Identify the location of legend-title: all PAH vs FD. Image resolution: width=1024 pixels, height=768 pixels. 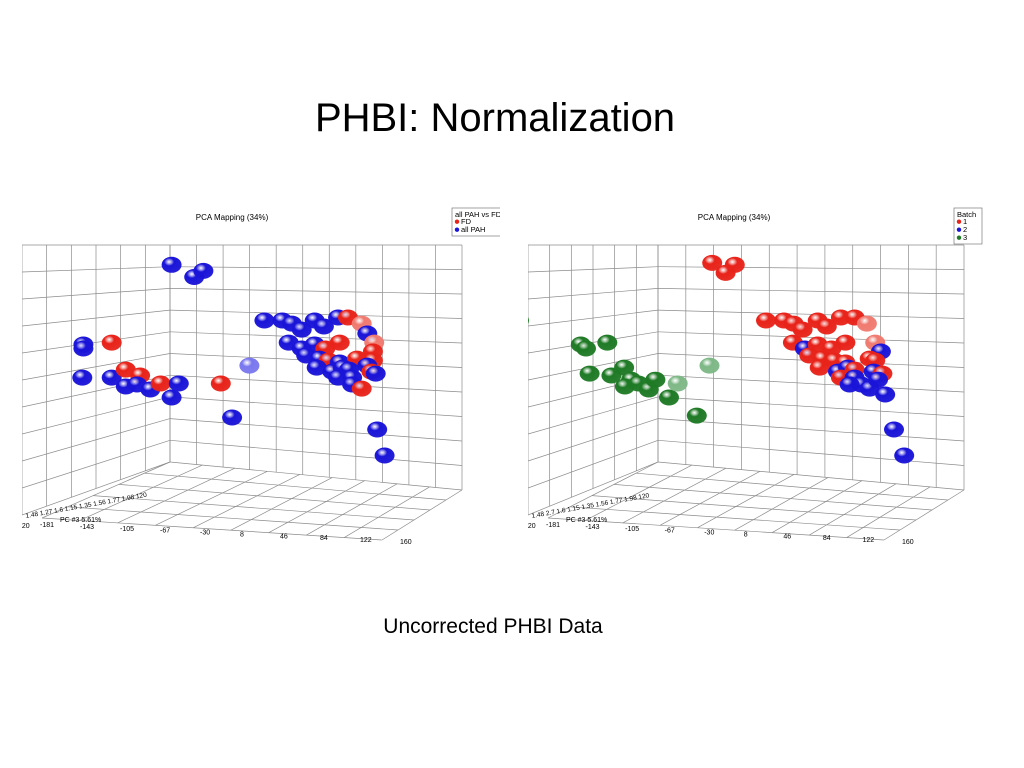
(477, 214).